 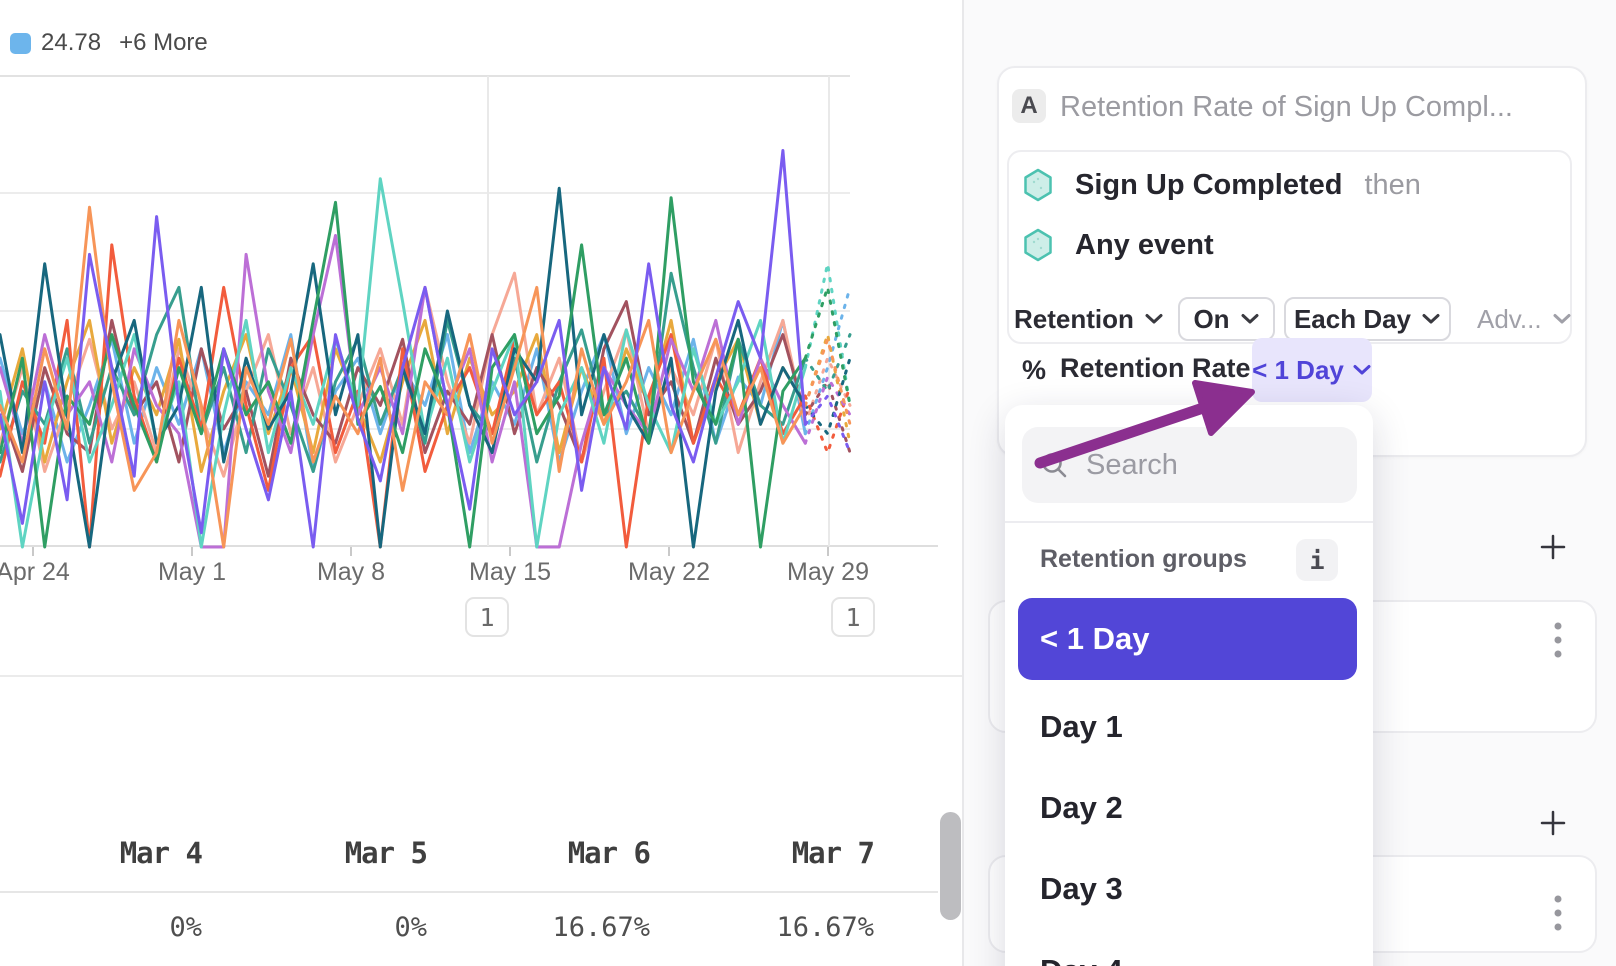 What do you see at coordinates (1081, 807) in the screenshot?
I see `dropdown-item-day-2: Day 2` at bounding box center [1081, 807].